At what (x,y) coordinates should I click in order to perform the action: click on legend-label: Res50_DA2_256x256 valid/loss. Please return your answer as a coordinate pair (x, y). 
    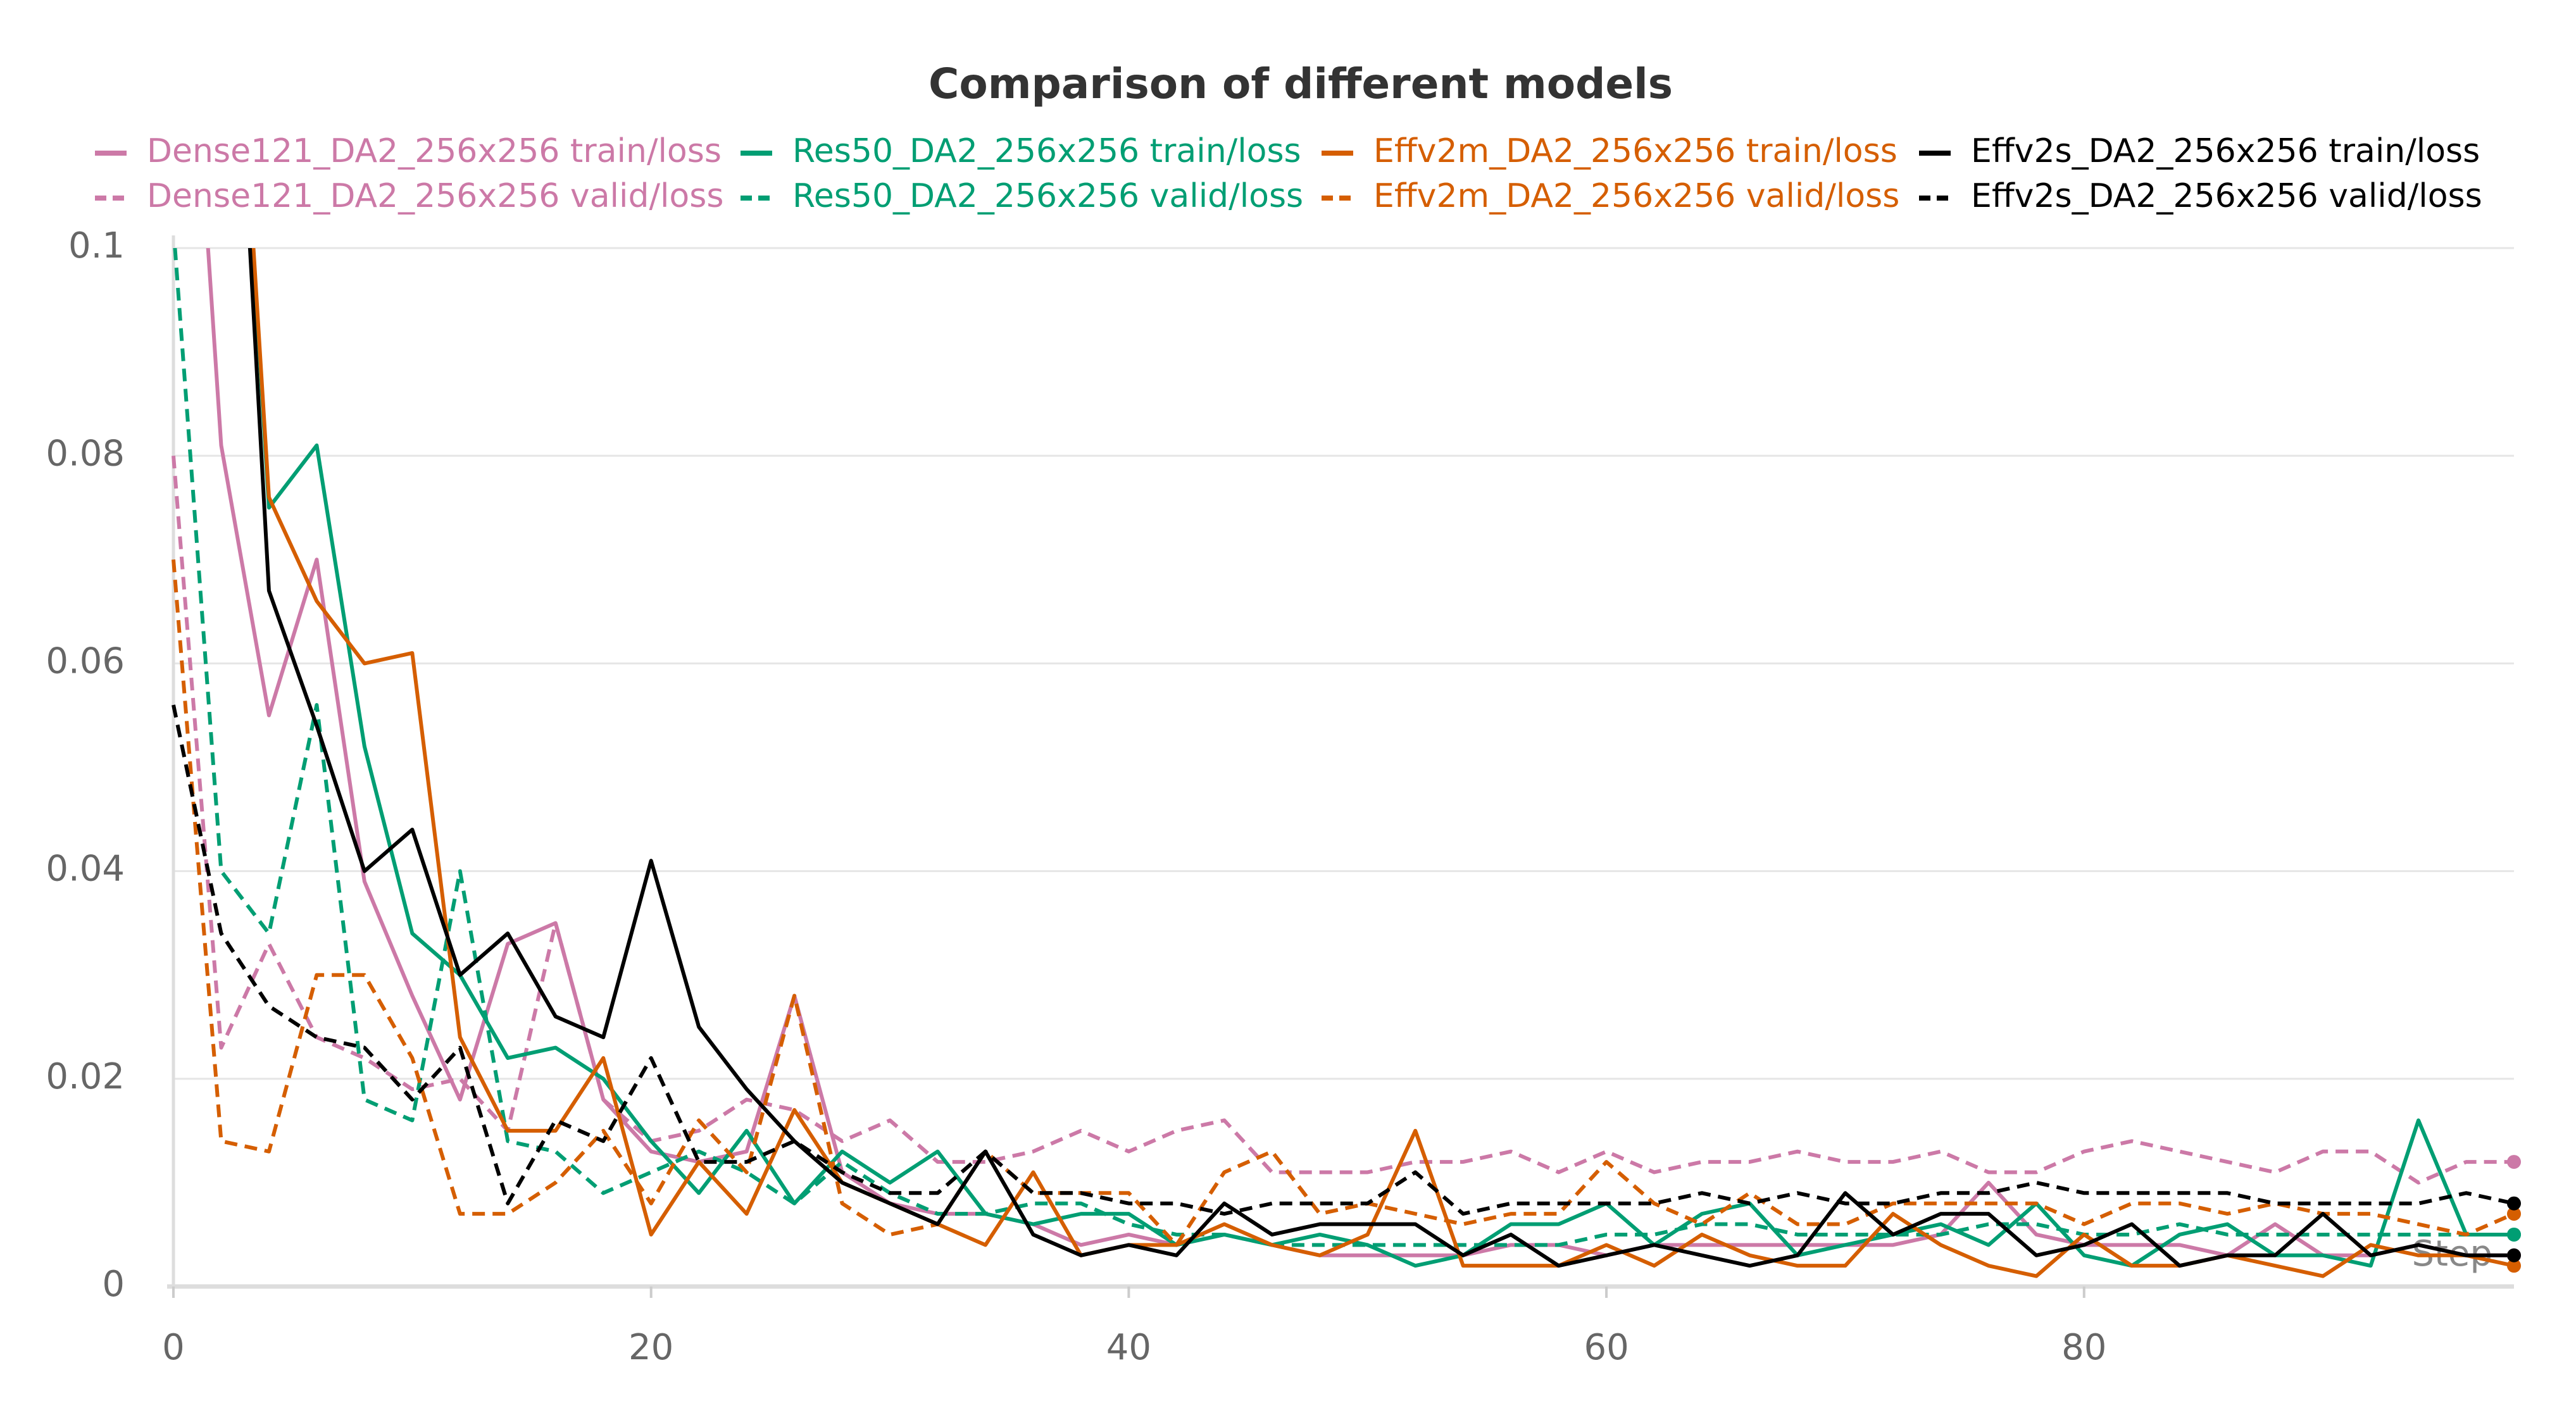
    Looking at the image, I should click on (1047, 196).